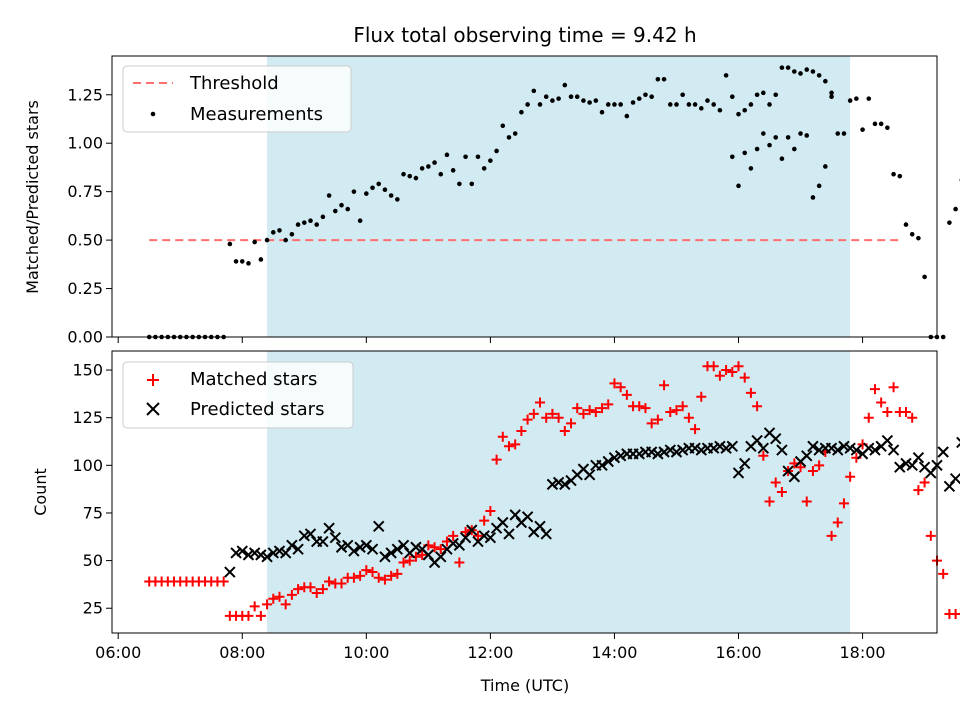 The height and width of the screenshot is (720, 960). What do you see at coordinates (85, 288) in the screenshot?
I see `y-tick-label: 0.25` at bounding box center [85, 288].